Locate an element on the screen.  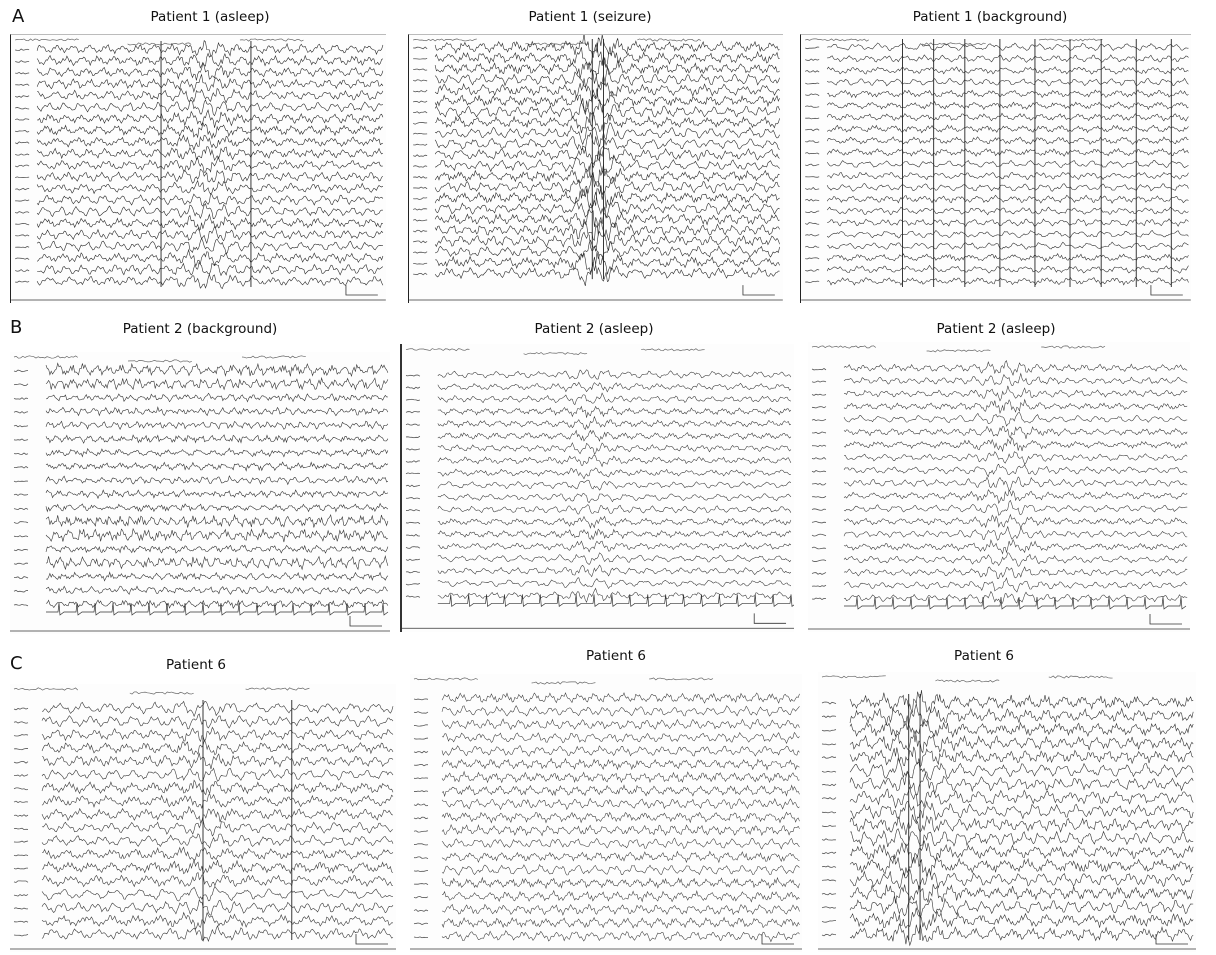
eeg-trace-b1 is located at coordinates (200, 493).